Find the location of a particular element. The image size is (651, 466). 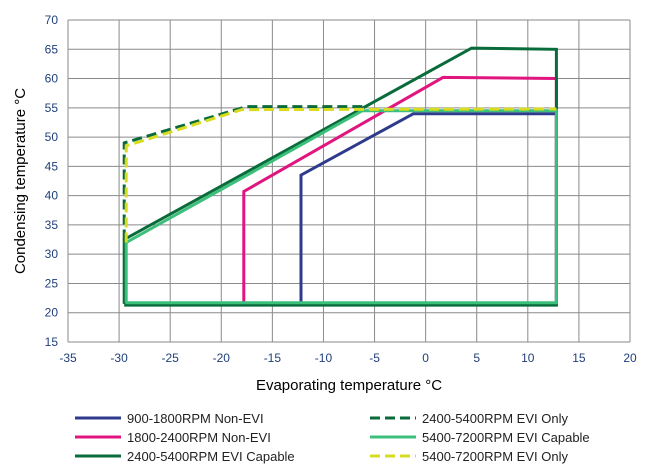

y-tick-label: 70 is located at coordinates (52, 20).